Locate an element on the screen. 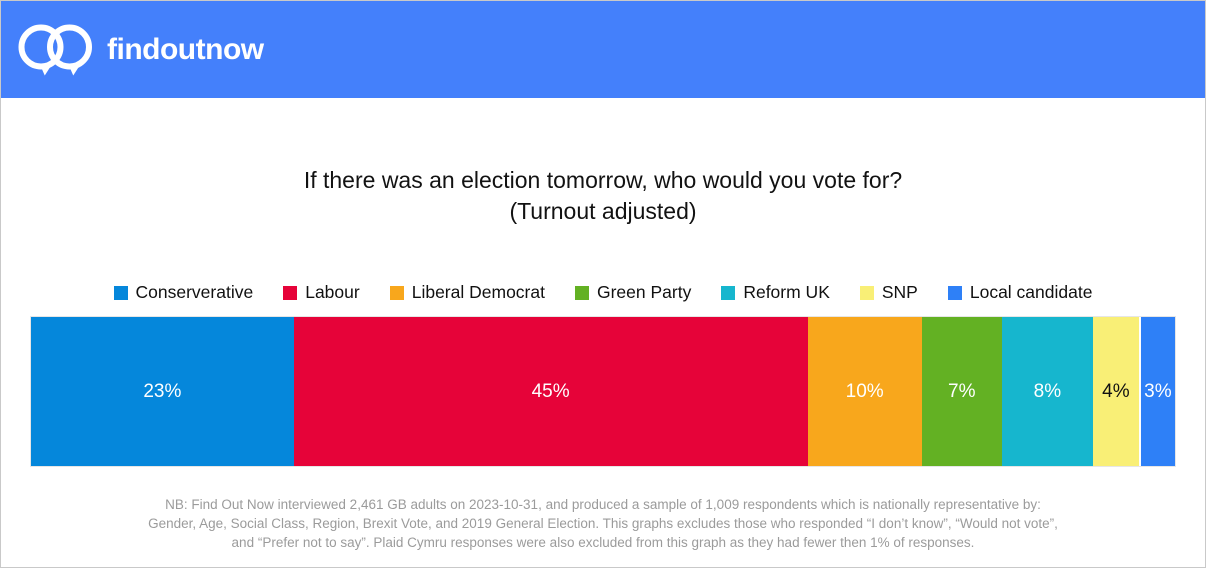  legend-item-reform-uk: Reform UK is located at coordinates (775, 292).